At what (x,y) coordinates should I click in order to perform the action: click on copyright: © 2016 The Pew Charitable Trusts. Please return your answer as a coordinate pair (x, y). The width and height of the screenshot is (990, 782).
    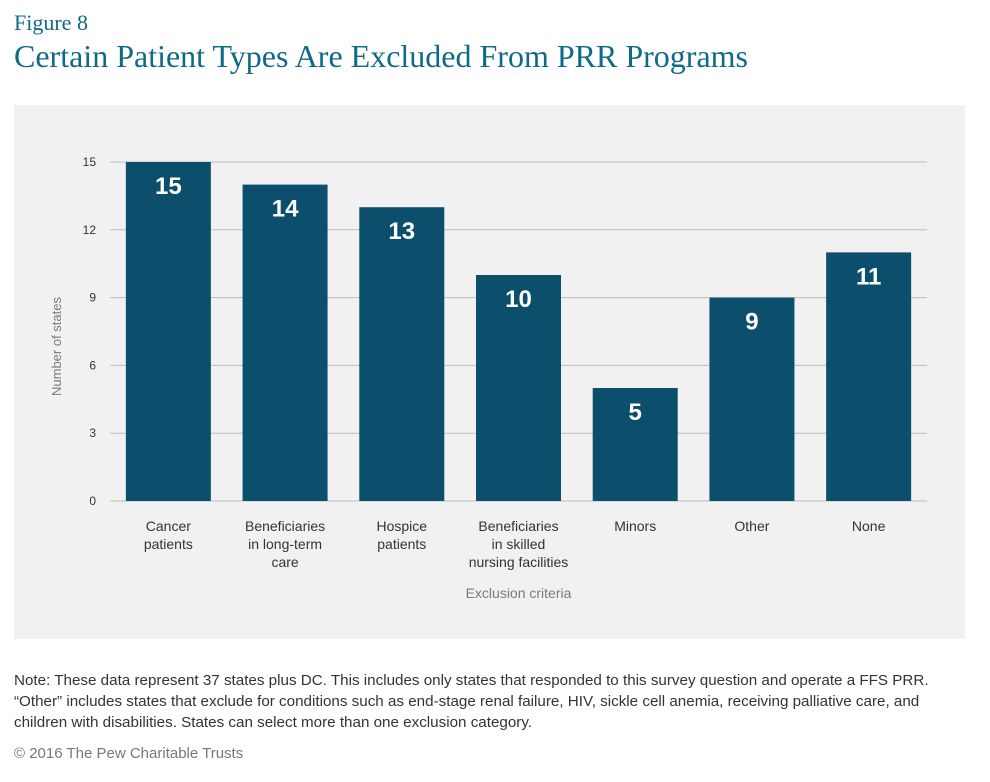
    Looking at the image, I should click on (129, 753).